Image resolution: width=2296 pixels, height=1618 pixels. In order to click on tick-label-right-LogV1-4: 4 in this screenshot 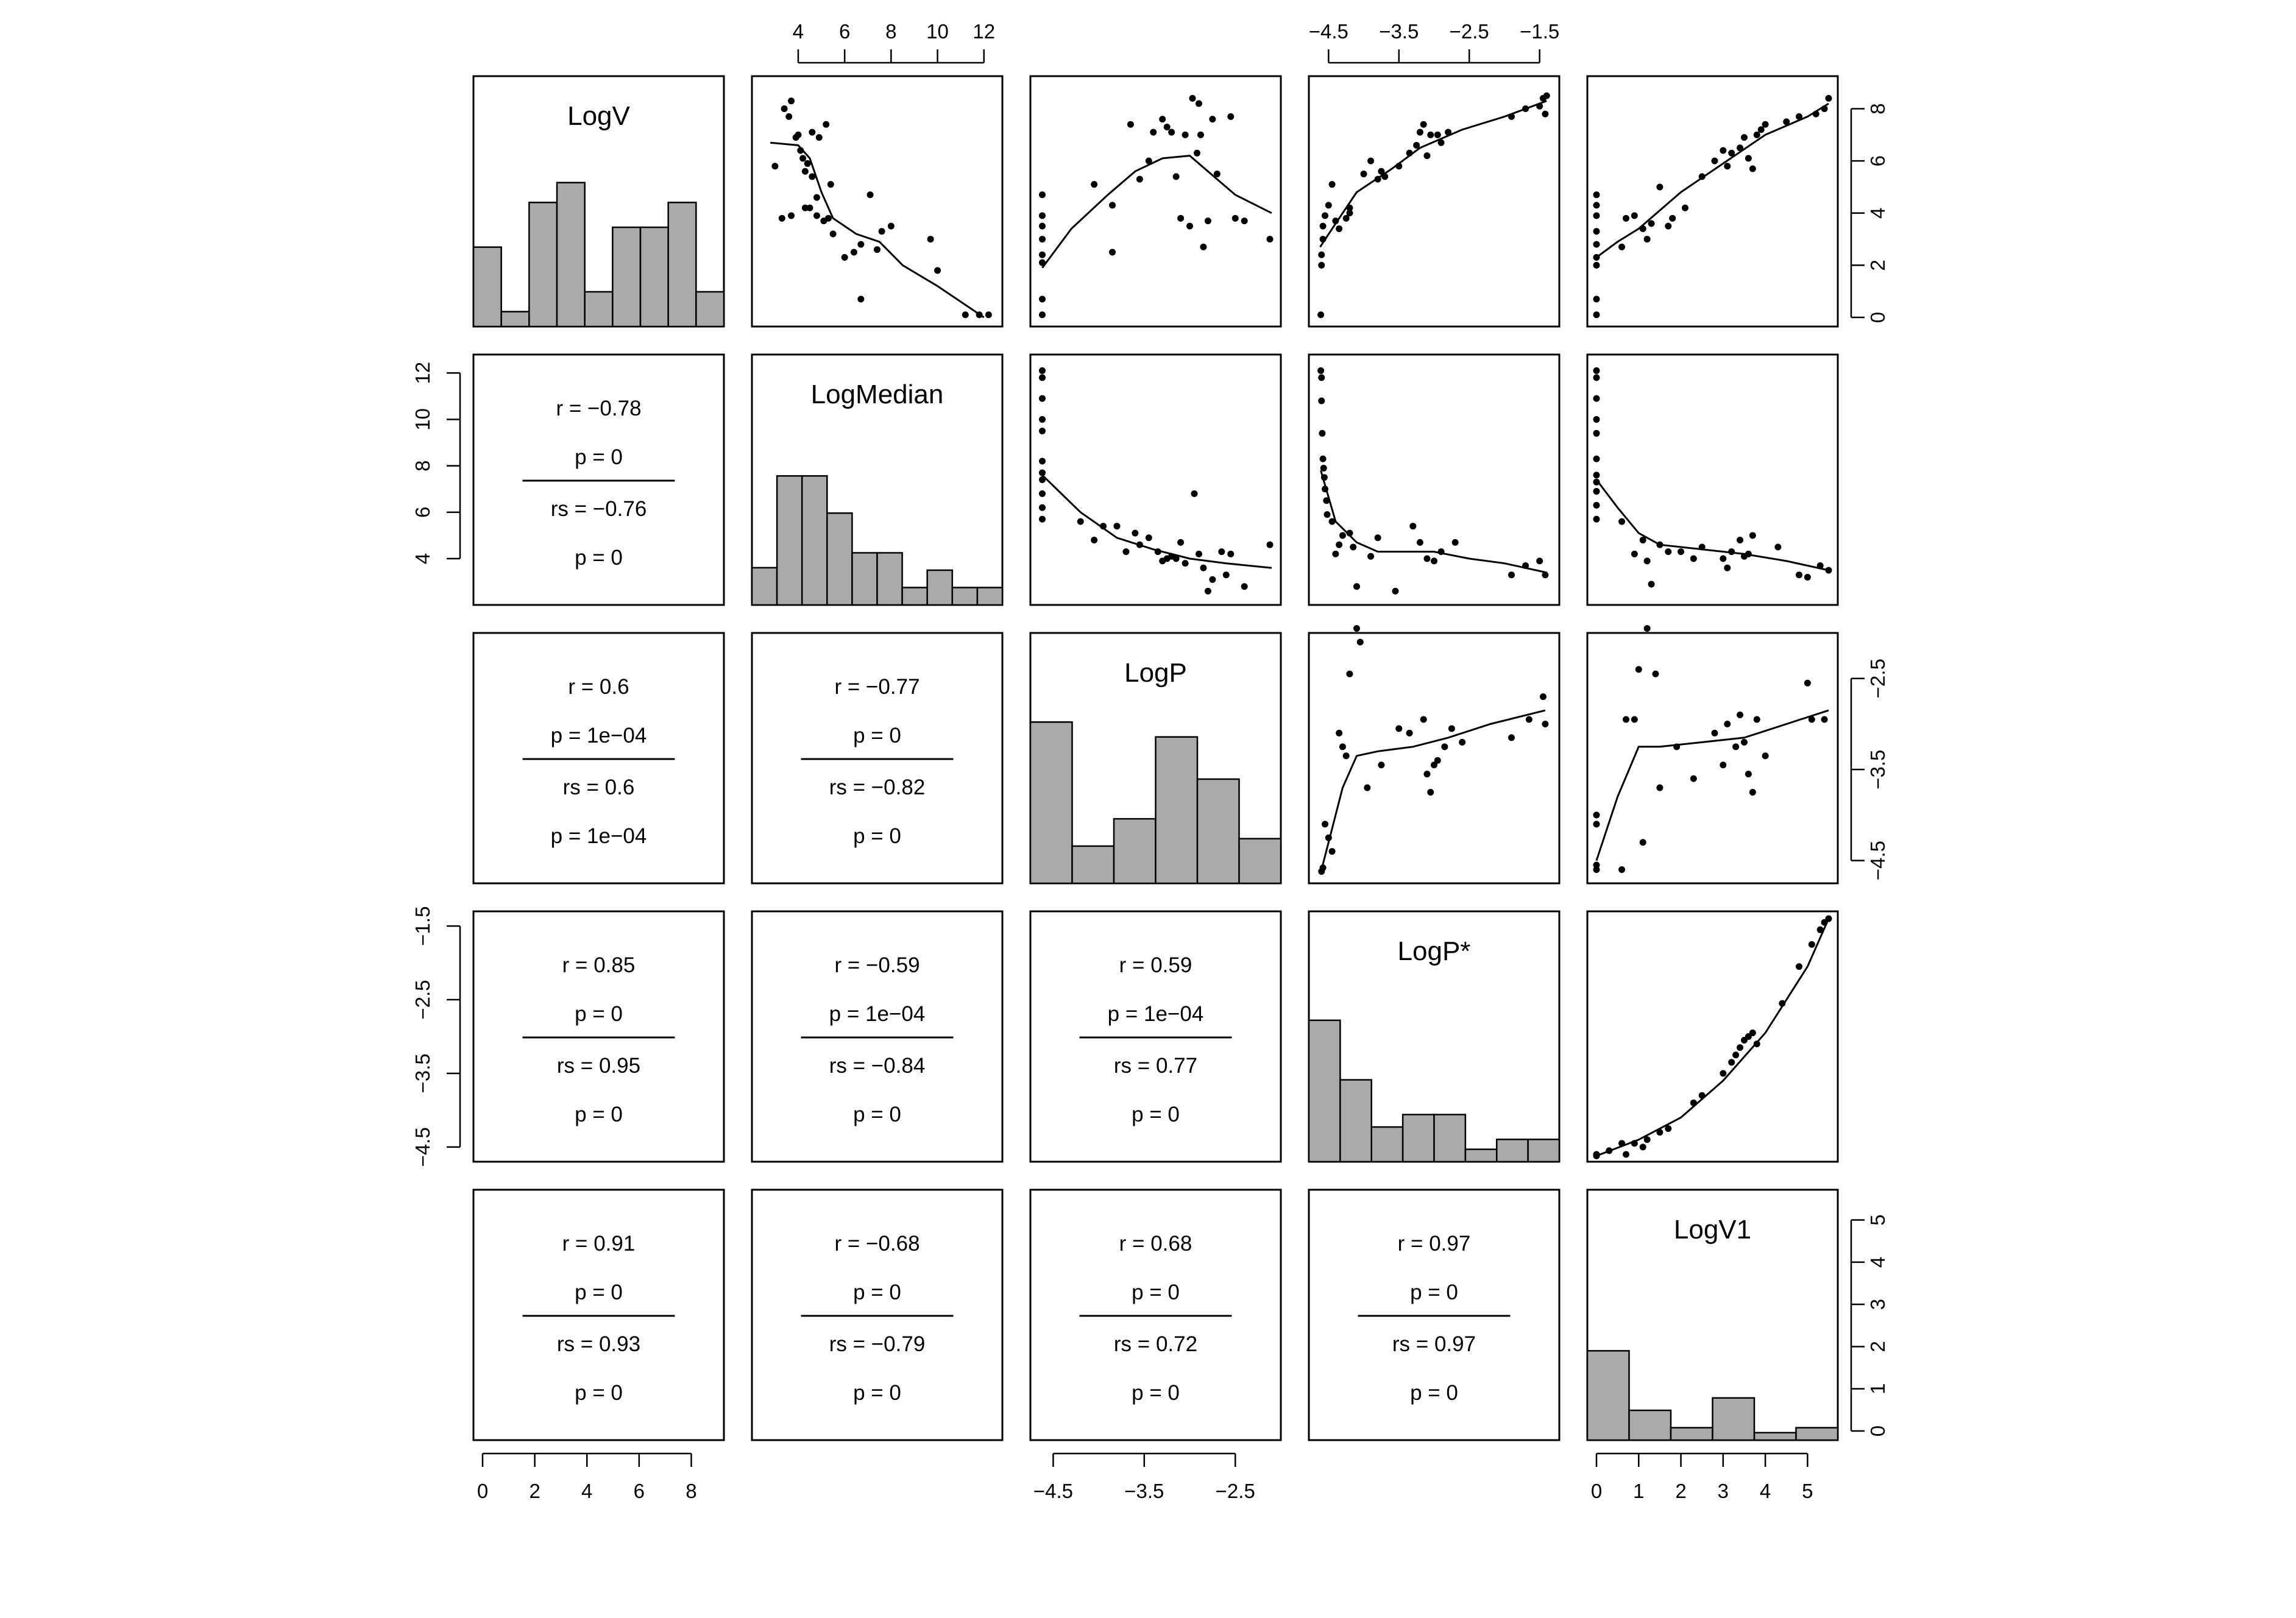, I will do `click(1877, 1262)`.